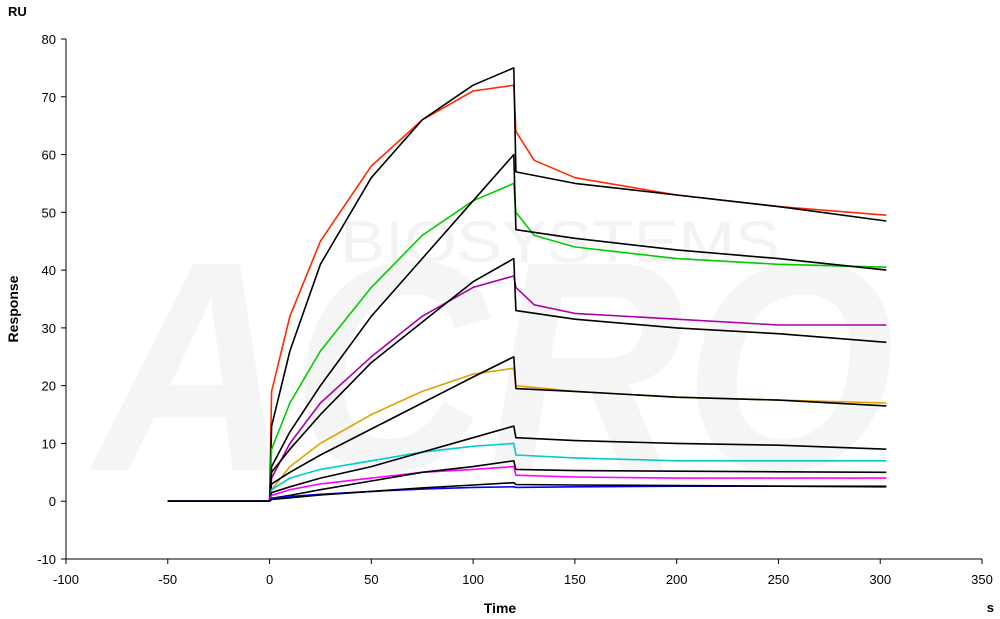  I want to click on x-tick-label: 150, so click(575, 579).